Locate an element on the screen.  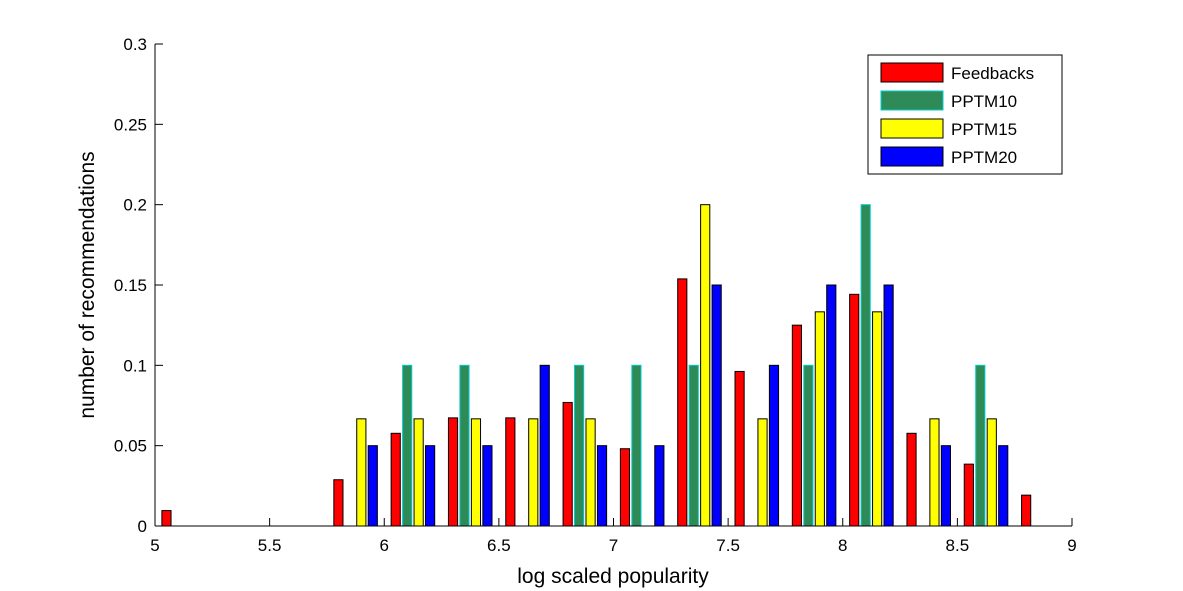
x-tick-label: 9 is located at coordinates (1071, 545).